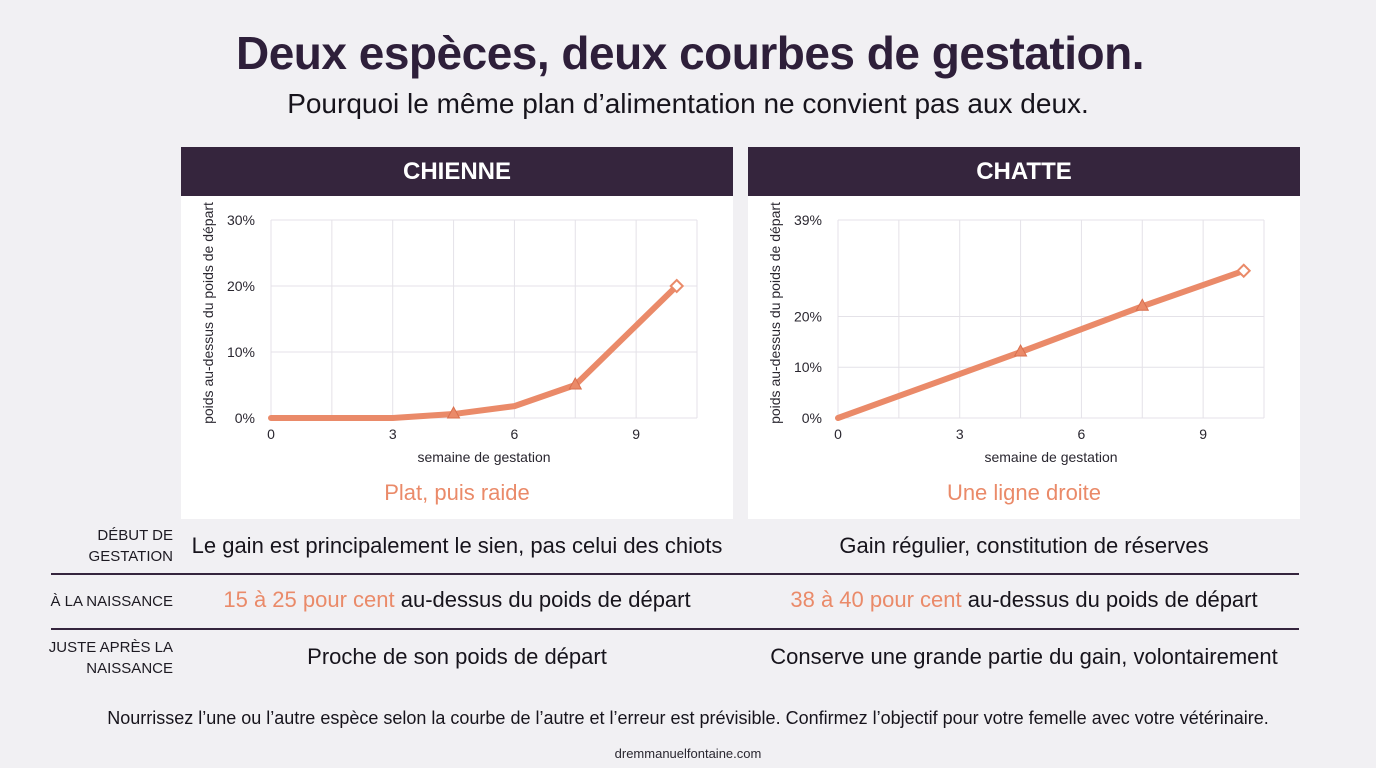 This screenshot has height=768, width=1376. What do you see at coordinates (1109, 599) in the screenshot?
I see `cat-birth-text: au-dessus du poids de départ` at bounding box center [1109, 599].